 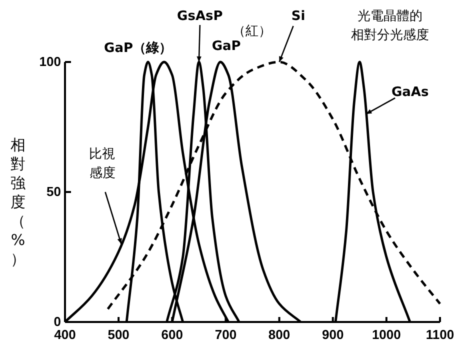 What do you see at coordinates (102, 173) in the screenshot?
I see `annotation: 感度` at bounding box center [102, 173].